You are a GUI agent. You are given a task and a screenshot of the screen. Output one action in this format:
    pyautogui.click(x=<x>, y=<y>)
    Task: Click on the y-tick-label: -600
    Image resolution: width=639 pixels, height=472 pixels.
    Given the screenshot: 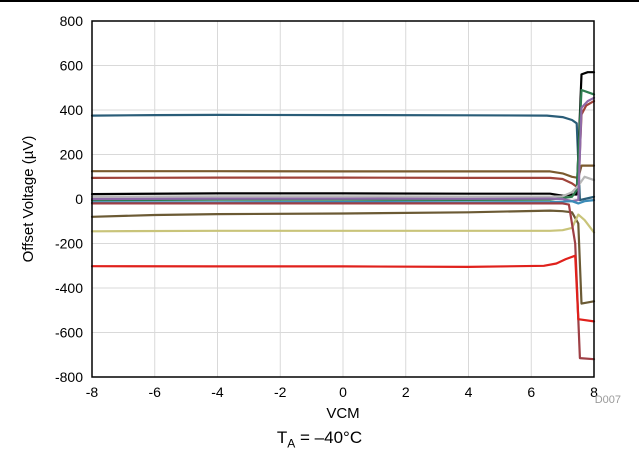 What is the action you would take?
    pyautogui.click(x=69, y=333)
    